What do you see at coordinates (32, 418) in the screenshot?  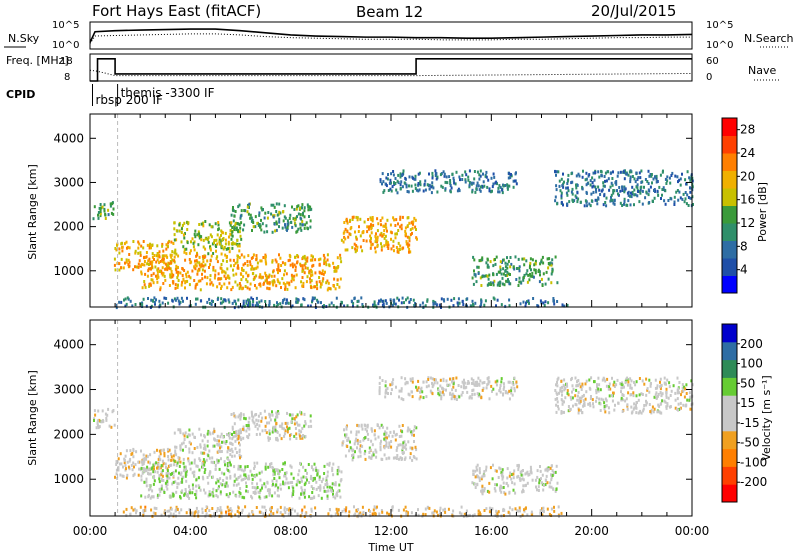 I see `velocity-y-axis-label: Slant Range [km]` at bounding box center [32, 418].